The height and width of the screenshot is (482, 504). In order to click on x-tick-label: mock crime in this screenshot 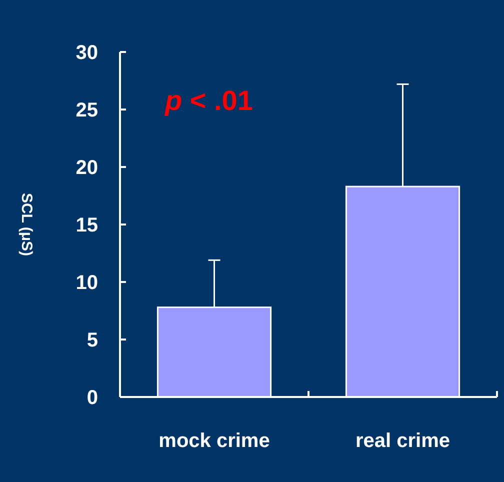, I will do `click(214, 441)`.